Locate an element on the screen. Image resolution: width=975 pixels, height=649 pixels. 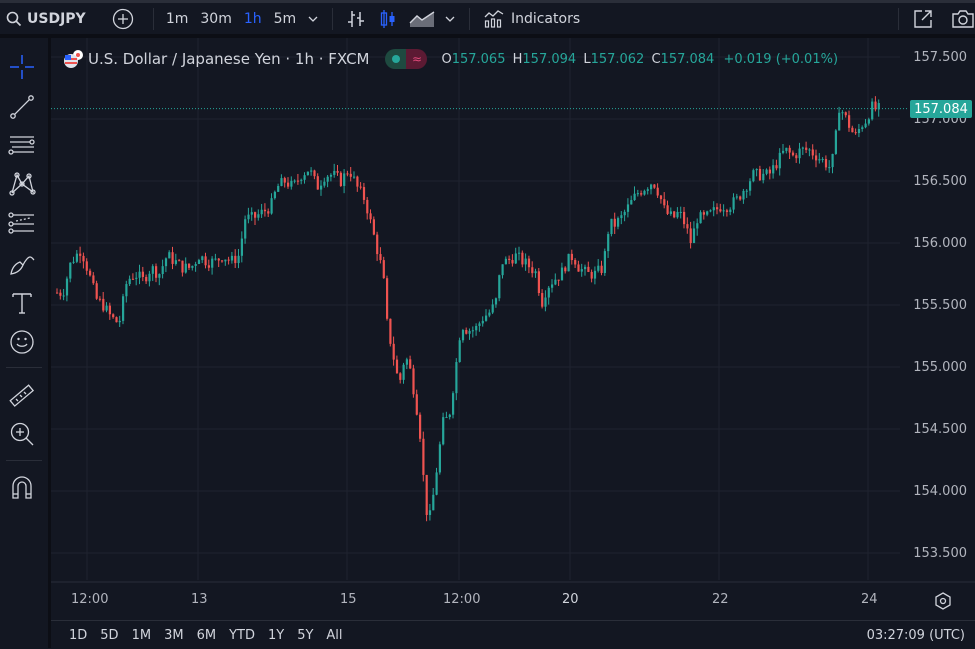
indicators-icon is located at coordinates (494, 18).